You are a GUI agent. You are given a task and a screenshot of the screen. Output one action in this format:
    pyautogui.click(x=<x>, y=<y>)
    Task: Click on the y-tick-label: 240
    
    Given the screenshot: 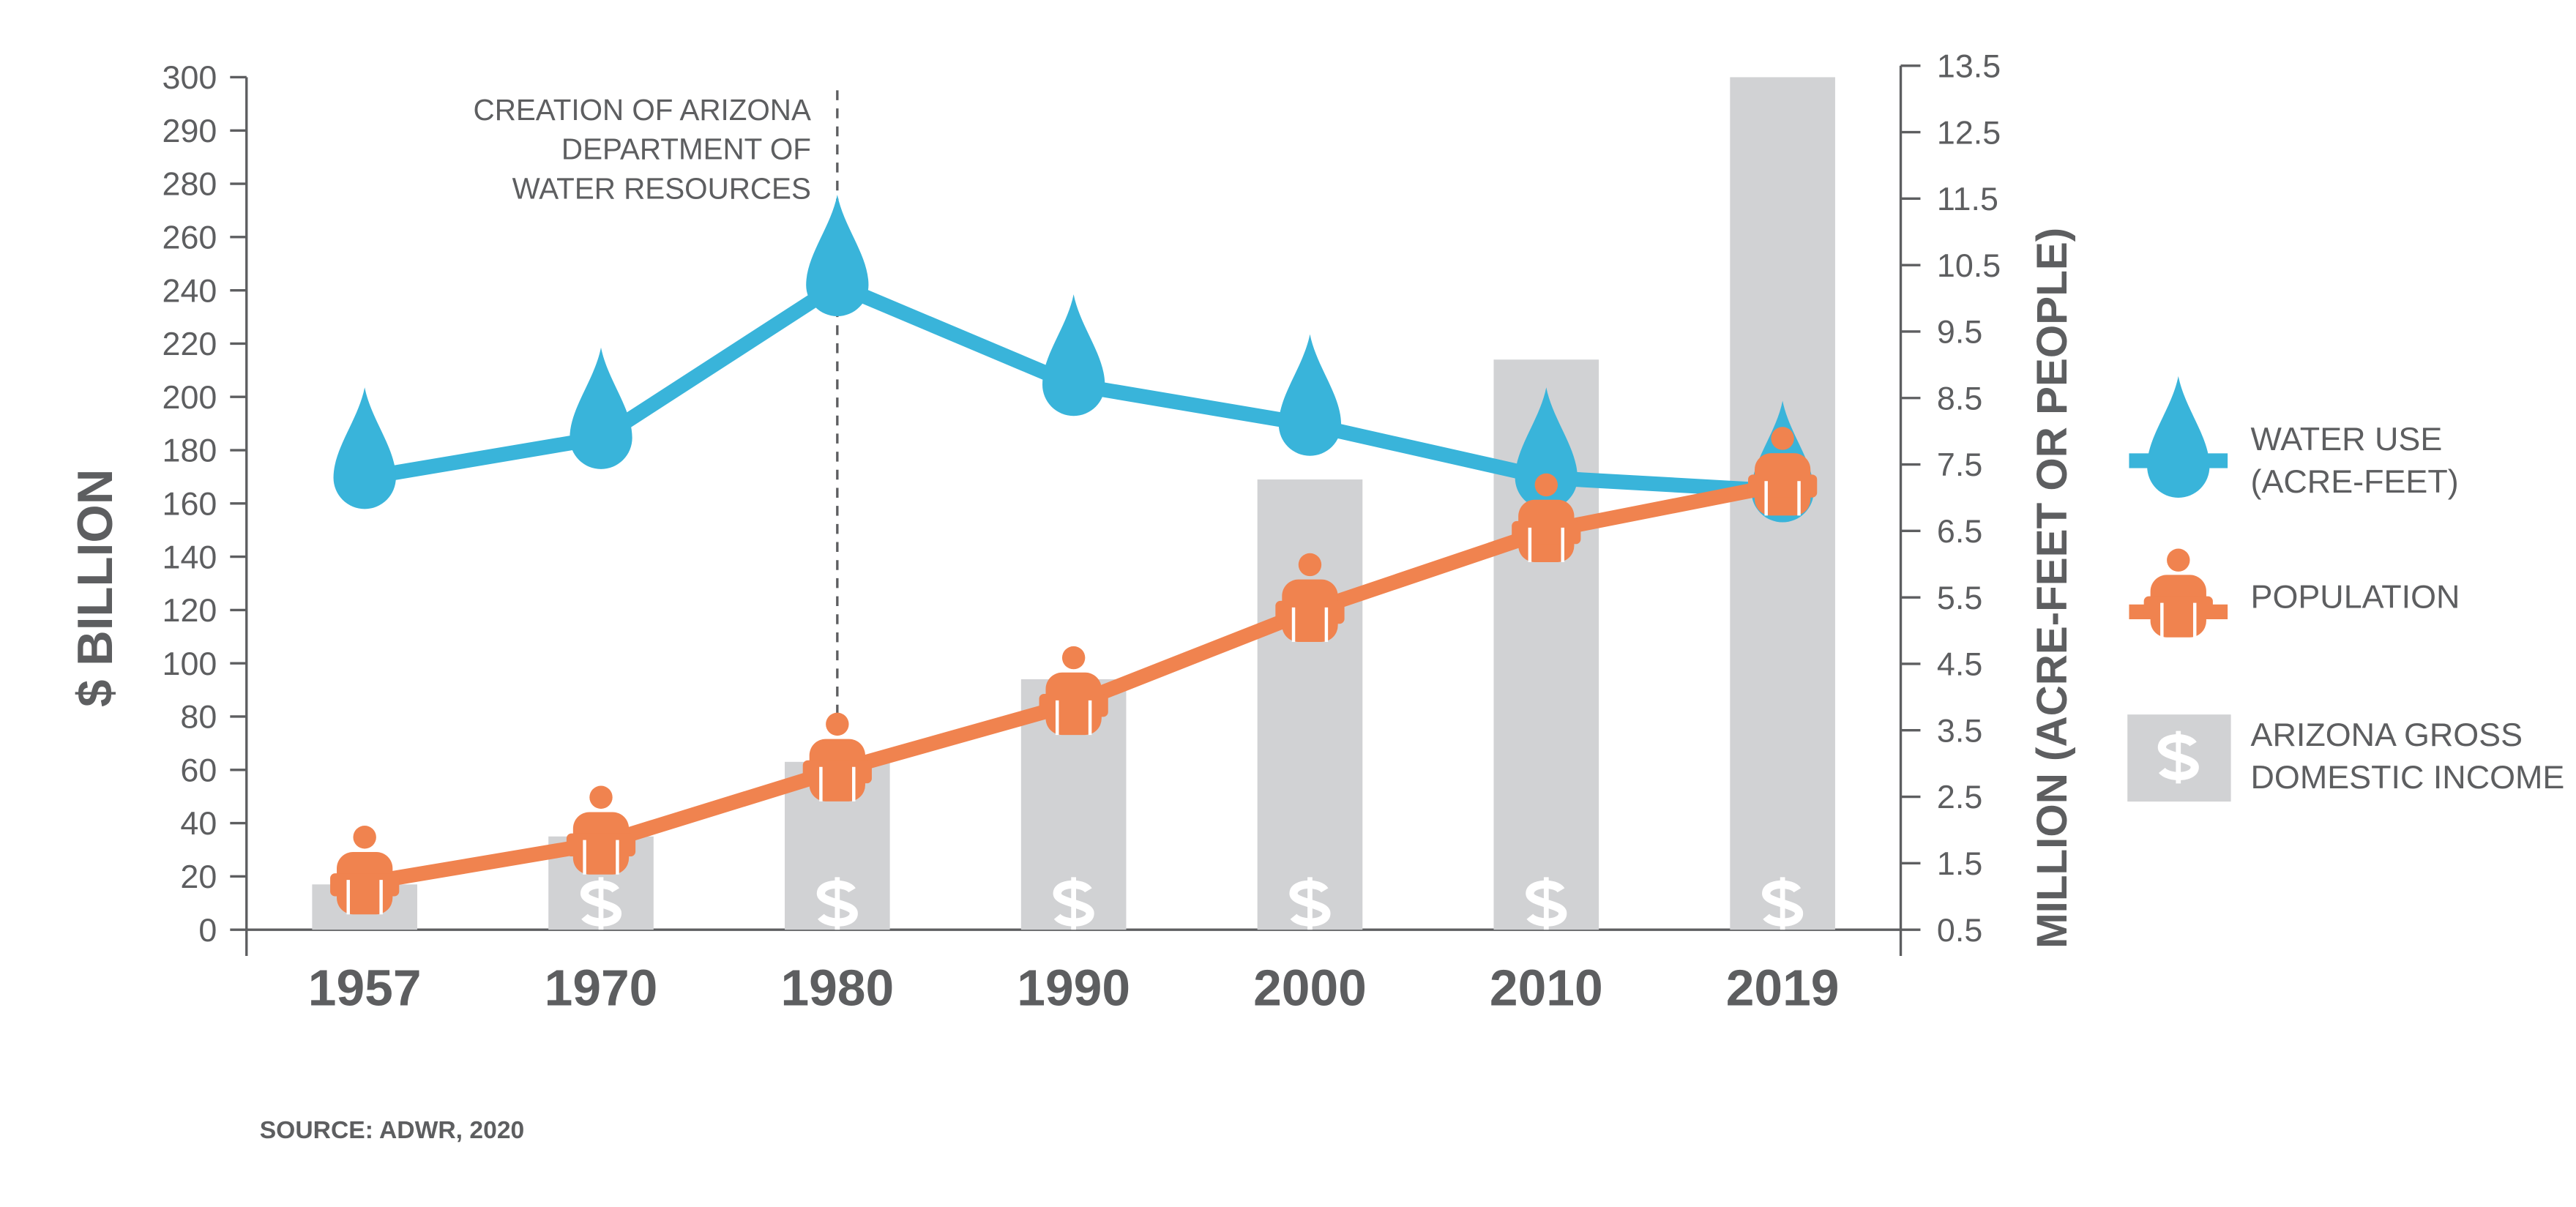 What is the action you would take?
    pyautogui.click(x=189, y=290)
    